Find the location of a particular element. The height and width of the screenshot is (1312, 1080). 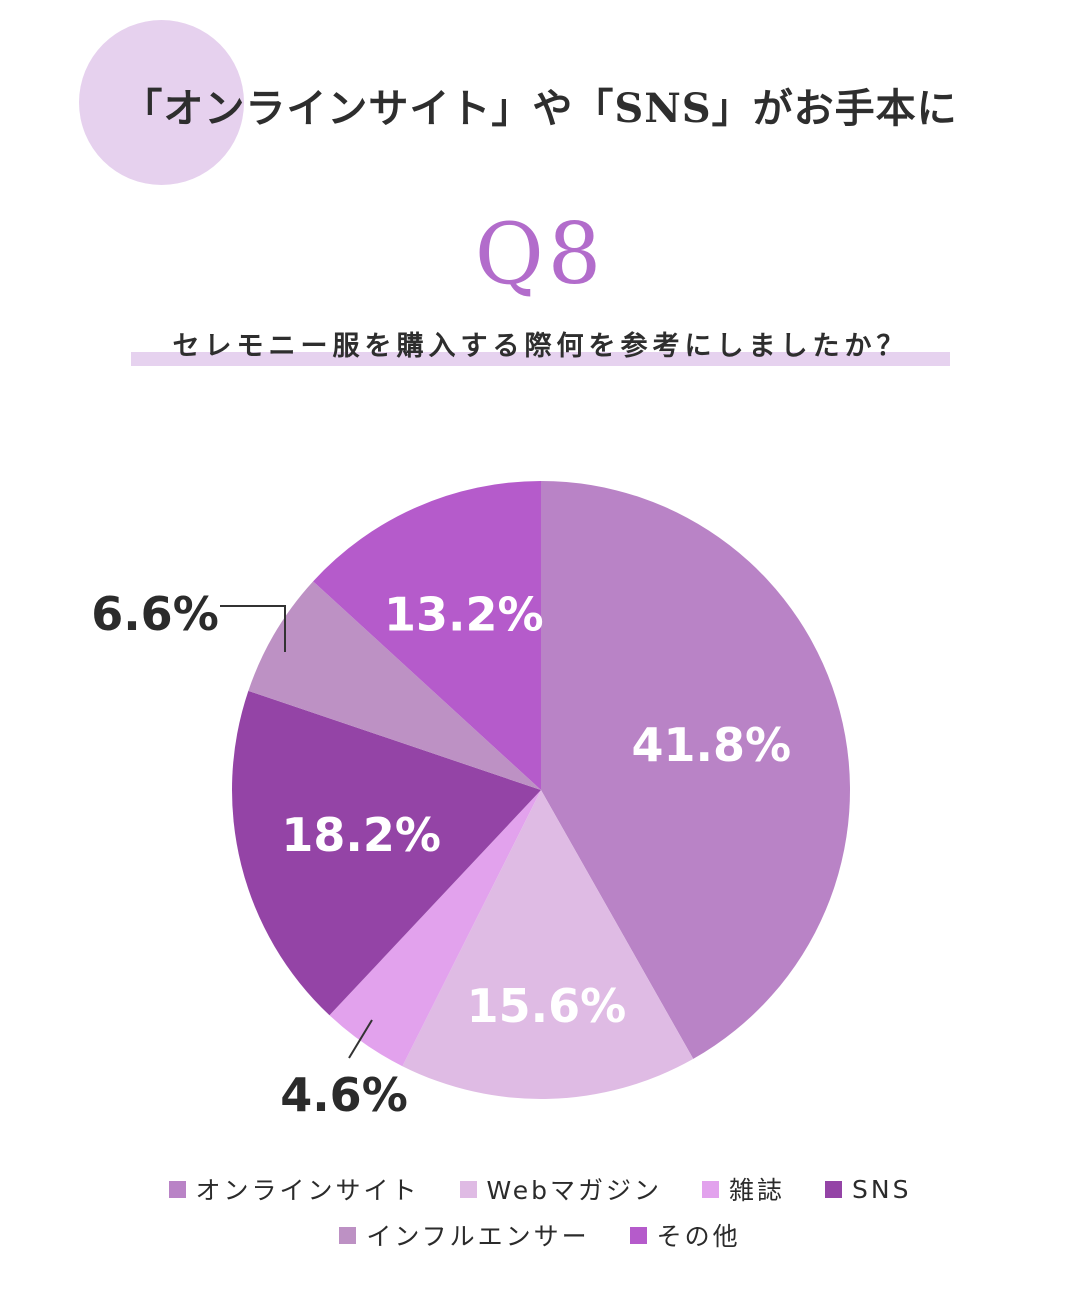

legend-item: SNS is located at coordinates (868, 1189).